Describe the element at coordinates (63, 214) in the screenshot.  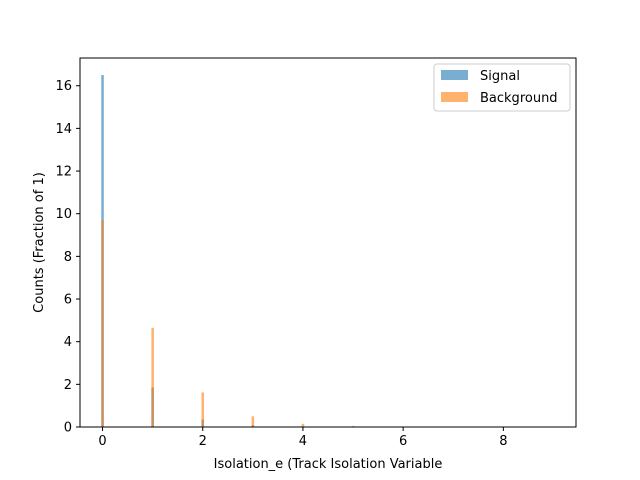
I see `y-tick-label: 10` at that location.